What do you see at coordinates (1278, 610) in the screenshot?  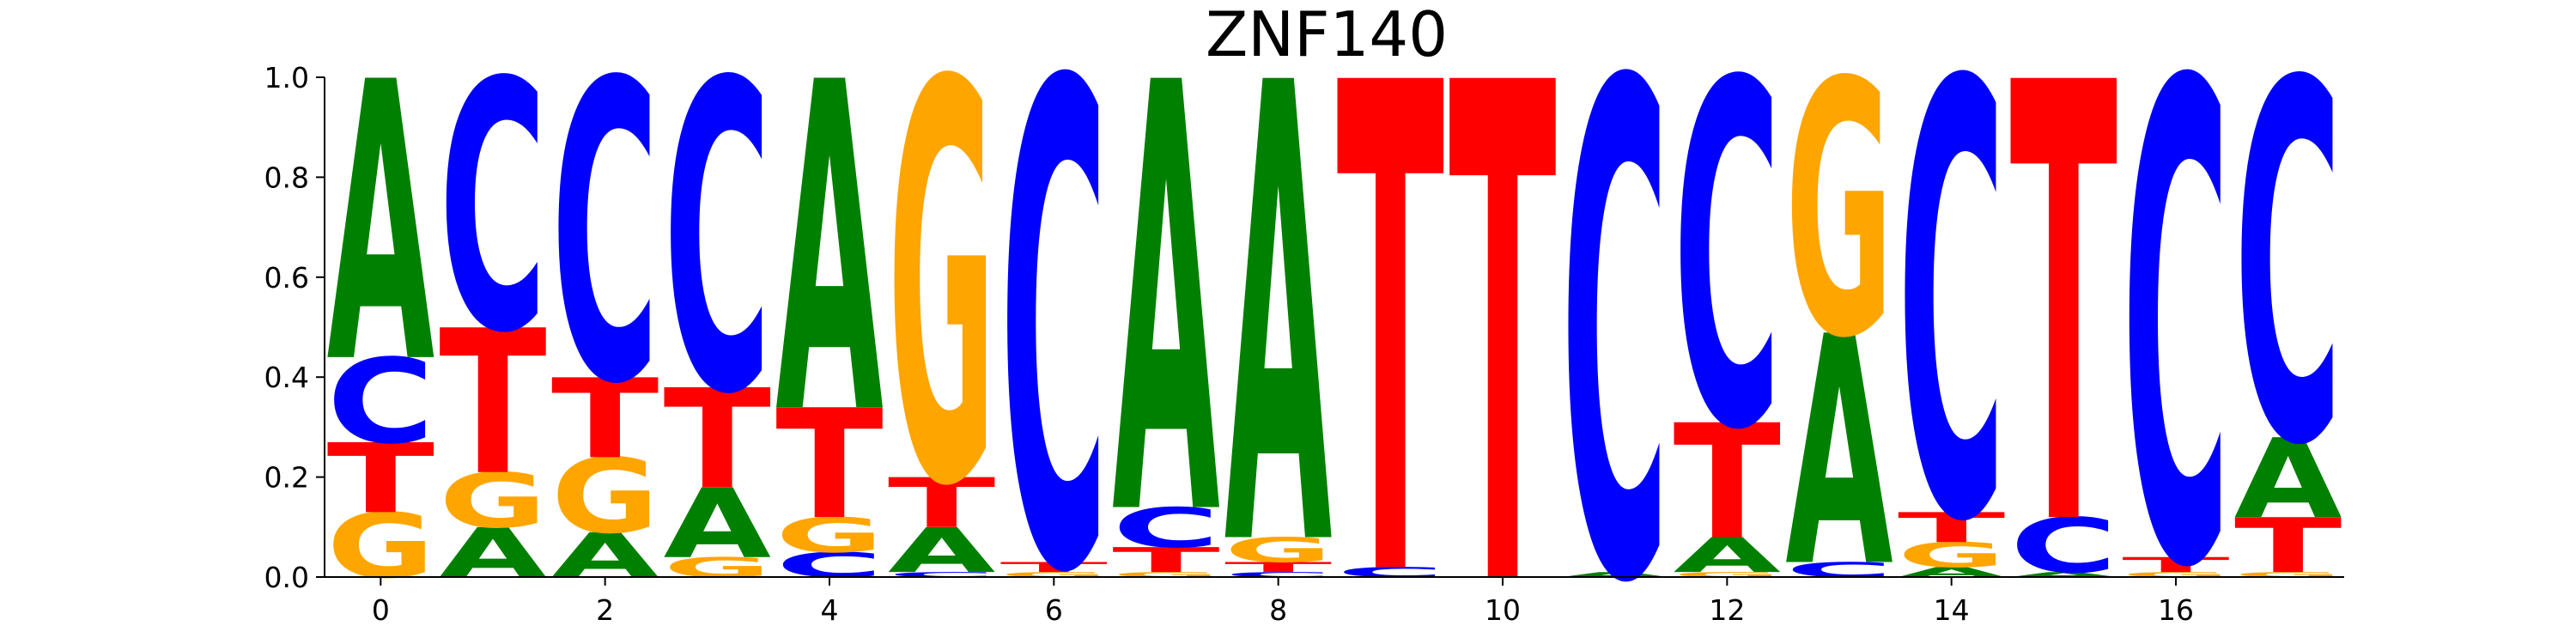 I see `x-tick-label: 8` at bounding box center [1278, 610].